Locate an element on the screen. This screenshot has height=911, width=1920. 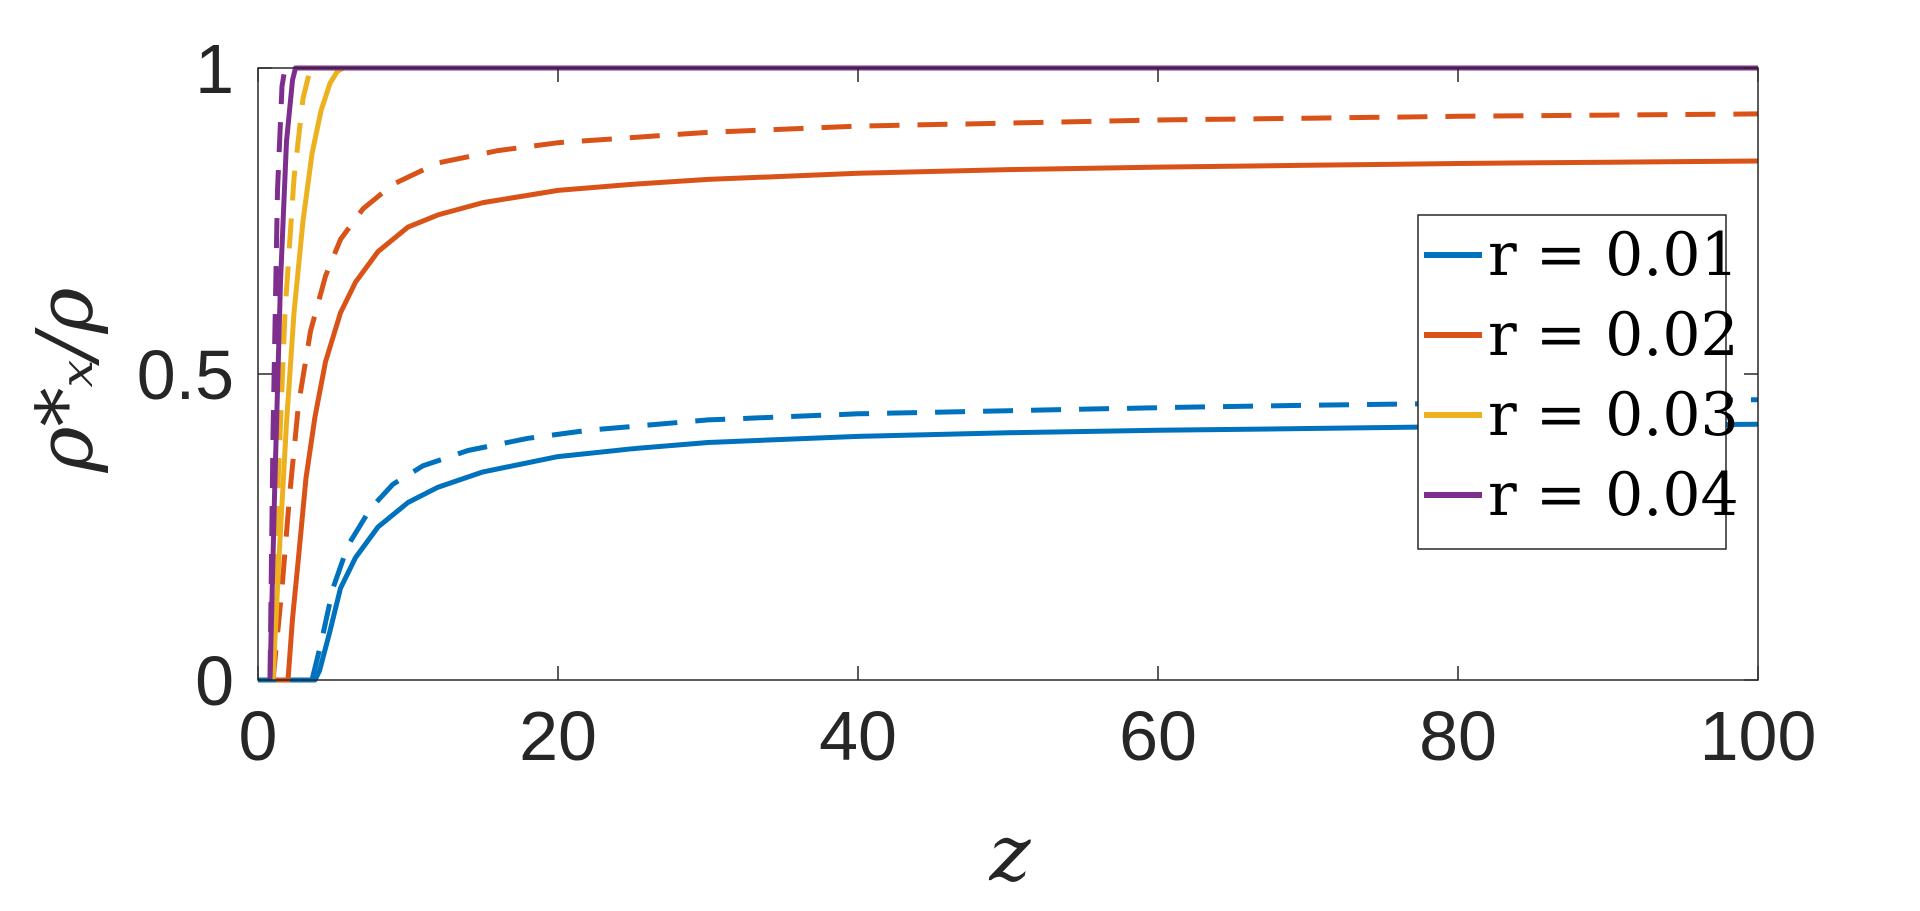
x-tick-label: 60 is located at coordinates (1158, 736).